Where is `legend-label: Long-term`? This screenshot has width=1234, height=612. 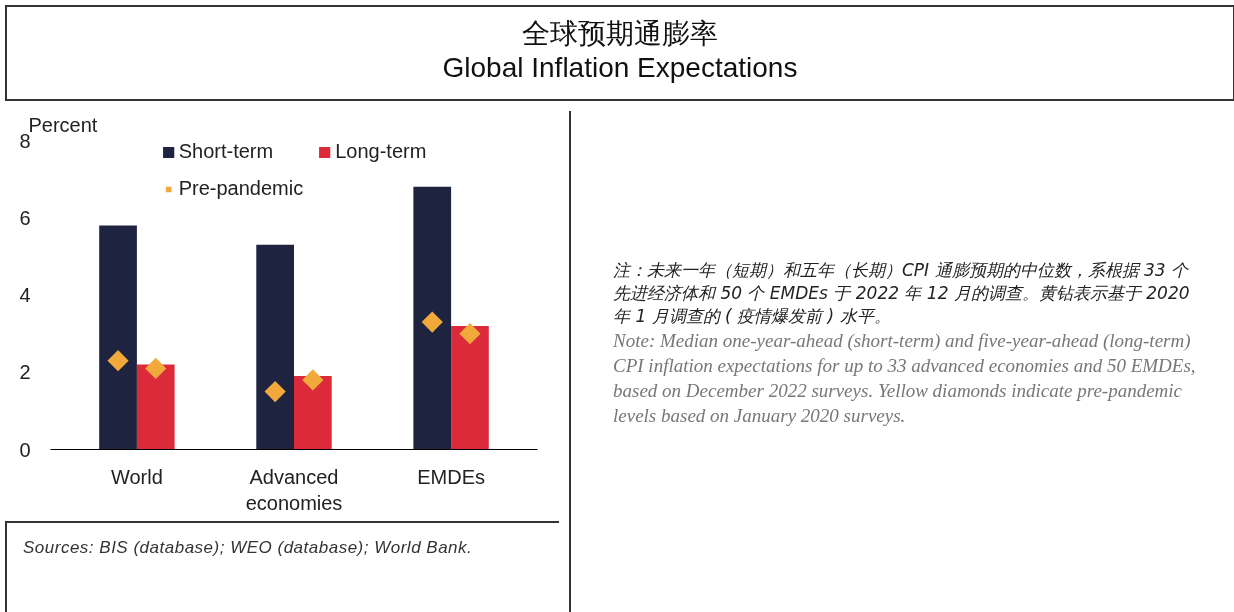
legend-label: Long-term is located at coordinates (381, 151).